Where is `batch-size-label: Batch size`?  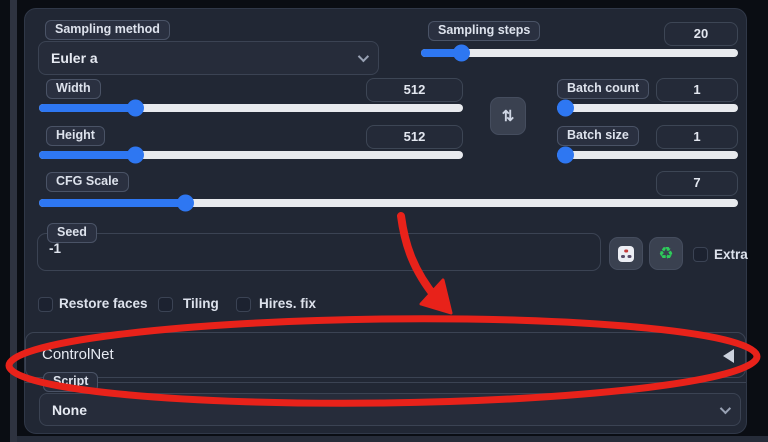 batch-size-label: Batch size is located at coordinates (598, 136).